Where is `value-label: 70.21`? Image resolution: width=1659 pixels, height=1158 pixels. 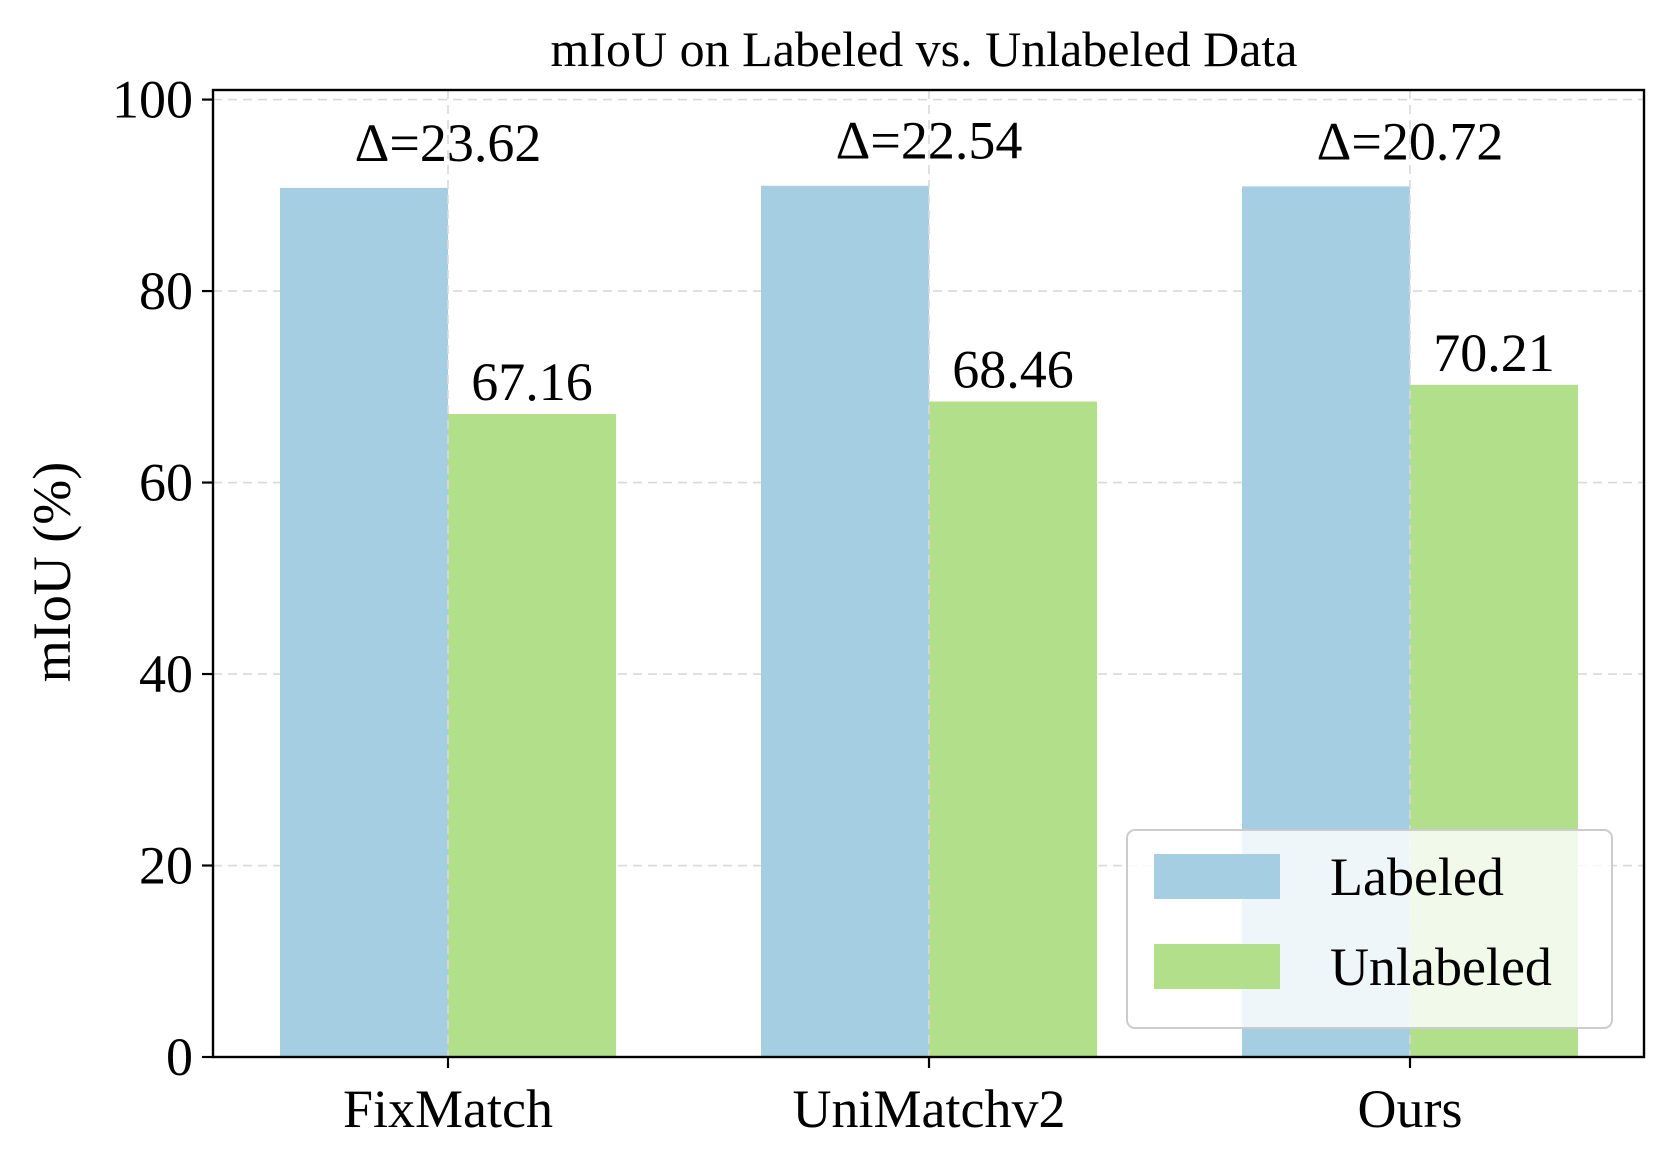 value-label: 70.21 is located at coordinates (1494, 353).